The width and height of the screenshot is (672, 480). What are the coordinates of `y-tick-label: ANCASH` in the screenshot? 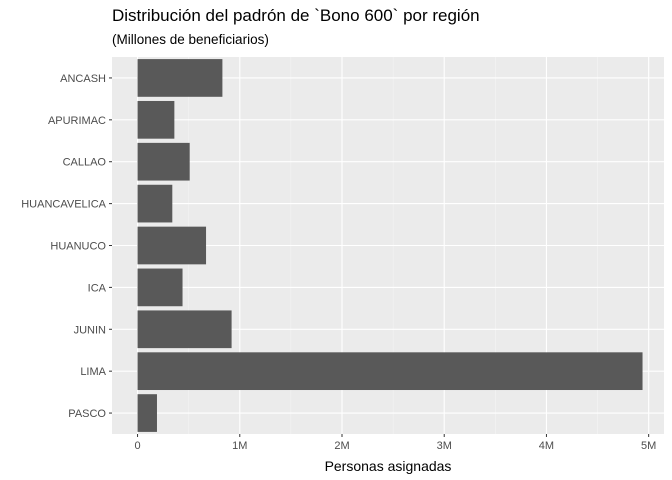 It's located at (83, 79).